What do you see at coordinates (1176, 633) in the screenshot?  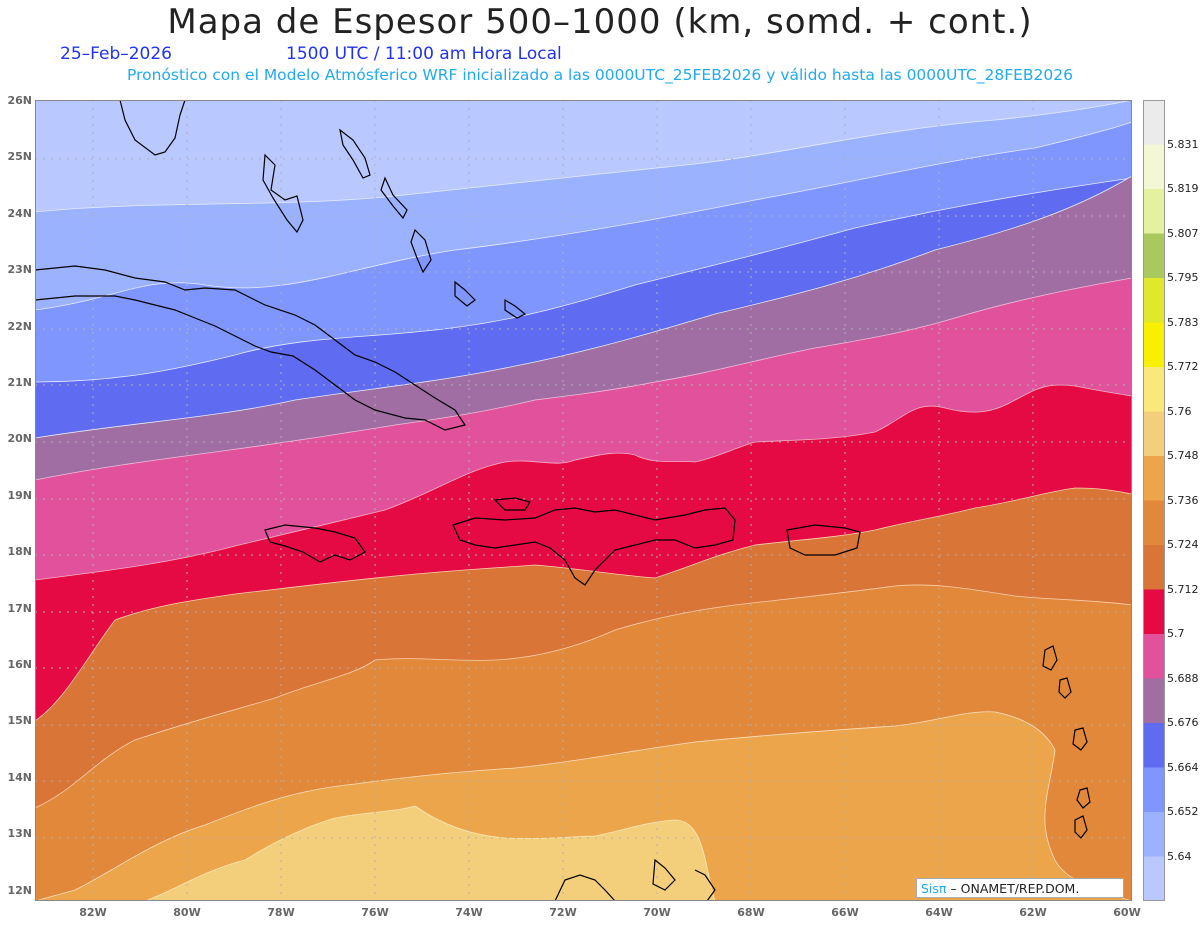 I see `colorbar-label: 5.7` at bounding box center [1176, 633].